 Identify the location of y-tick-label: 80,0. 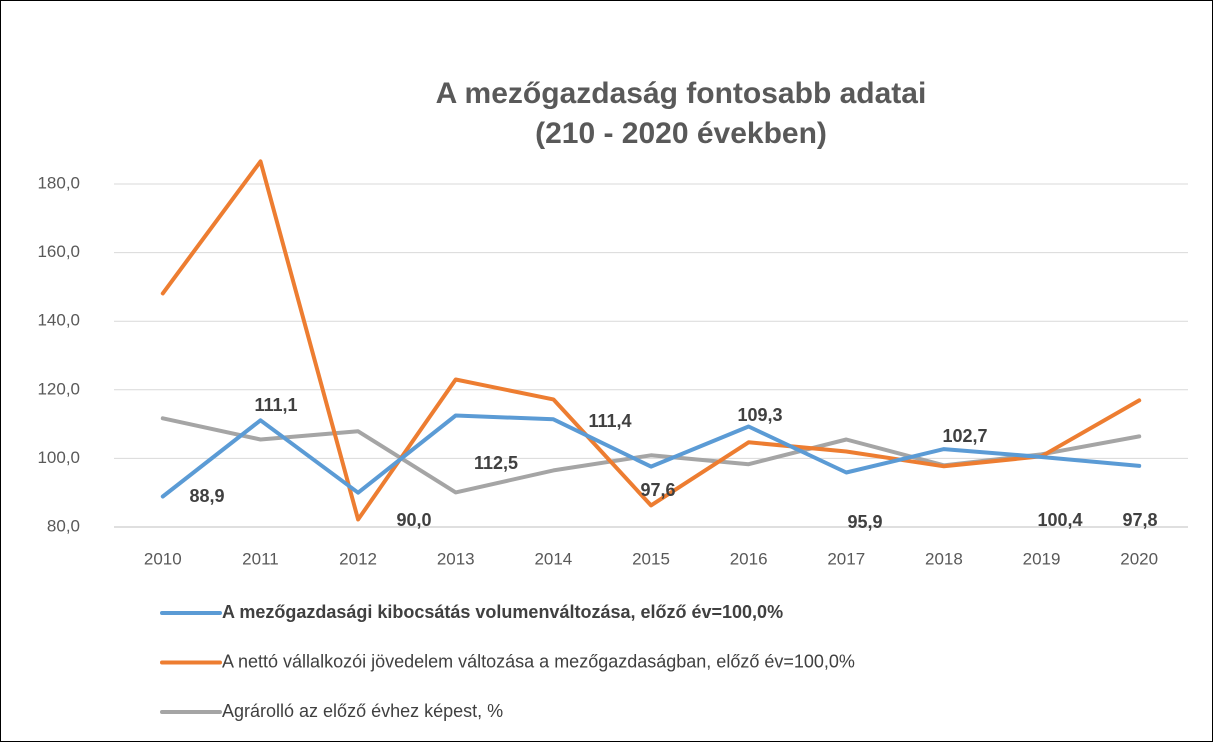
(63, 525).